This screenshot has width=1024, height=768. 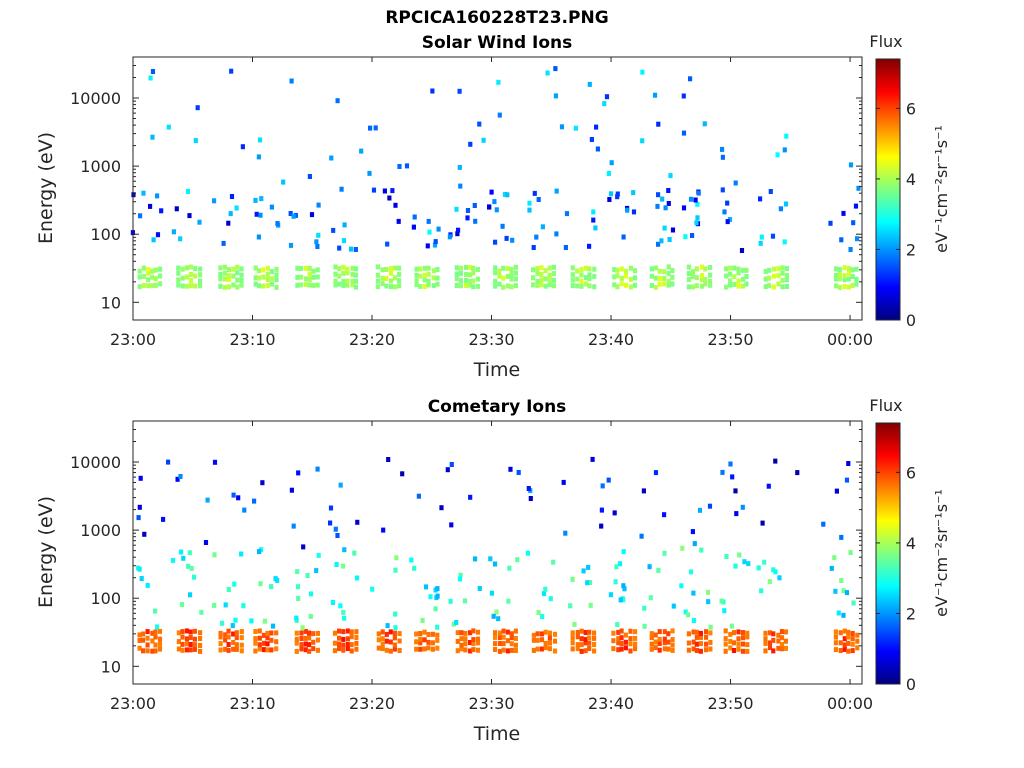 What do you see at coordinates (850, 339) in the screenshot?
I see `x-tick-label: 00:00` at bounding box center [850, 339].